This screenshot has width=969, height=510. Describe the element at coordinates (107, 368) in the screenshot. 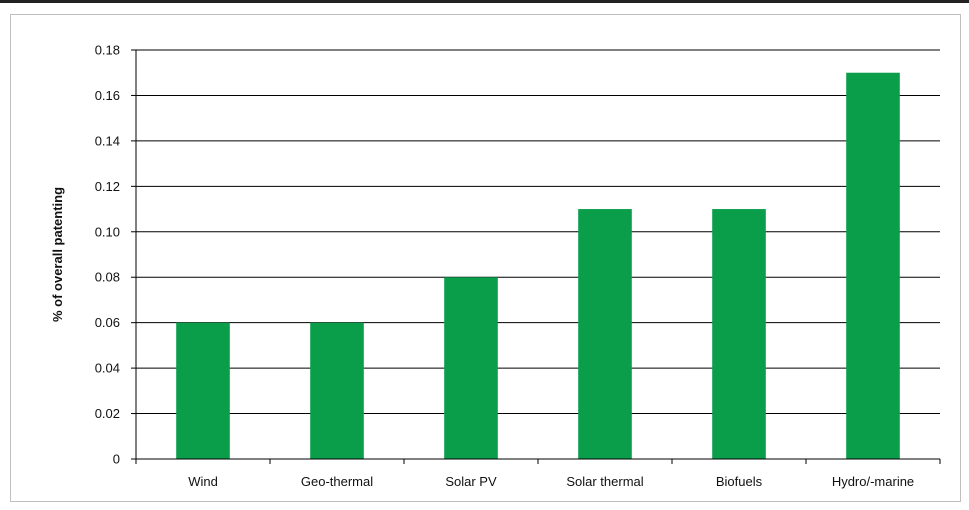

I see `y-tick-label: 0.04` at that location.